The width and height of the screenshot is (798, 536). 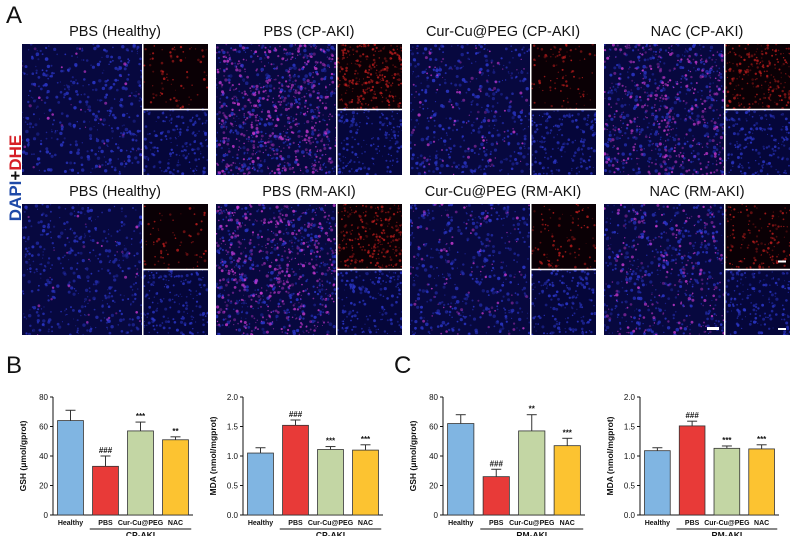 I want to click on micrograph-title: Cur-Cu@PEG (CP-AKI), so click(x=503, y=32).